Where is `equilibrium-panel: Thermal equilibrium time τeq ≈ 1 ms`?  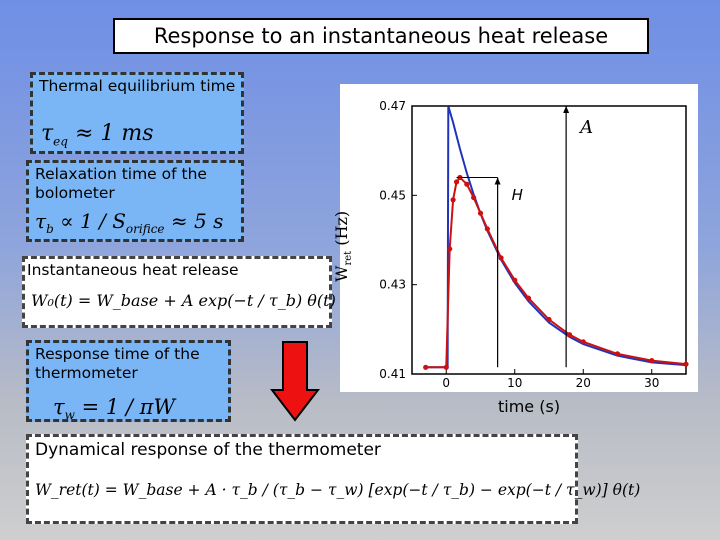
equilibrium-panel: Thermal equilibrium time τeq ≈ 1 ms is located at coordinates (137, 113).